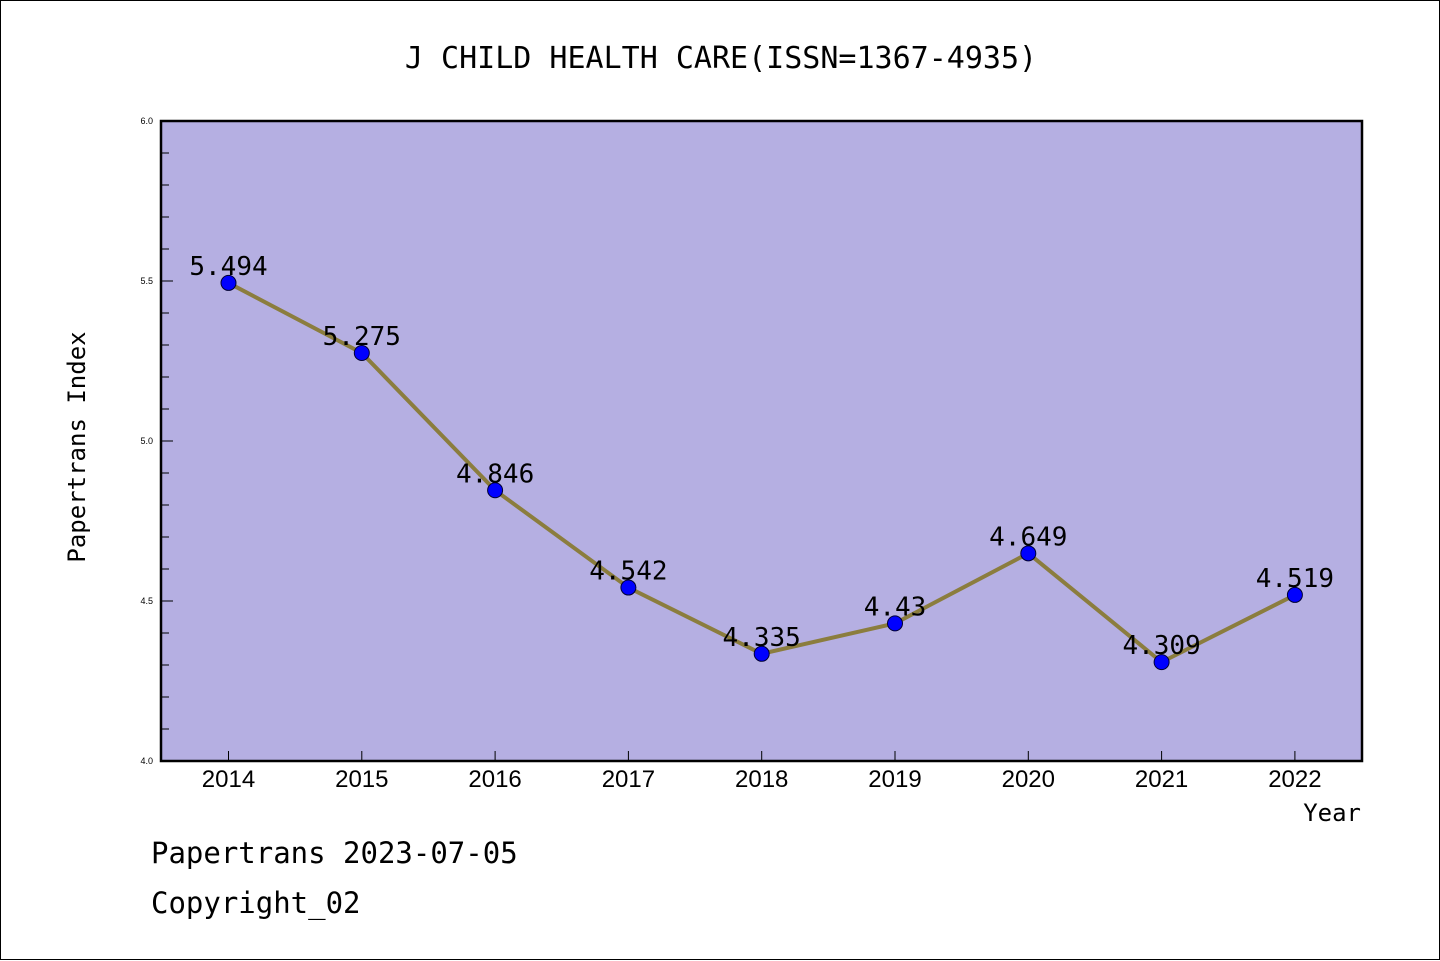 The height and width of the screenshot is (961, 1440). What do you see at coordinates (334, 853) in the screenshot?
I see `footer-date-text: Papertrans 2023-07-05` at bounding box center [334, 853].